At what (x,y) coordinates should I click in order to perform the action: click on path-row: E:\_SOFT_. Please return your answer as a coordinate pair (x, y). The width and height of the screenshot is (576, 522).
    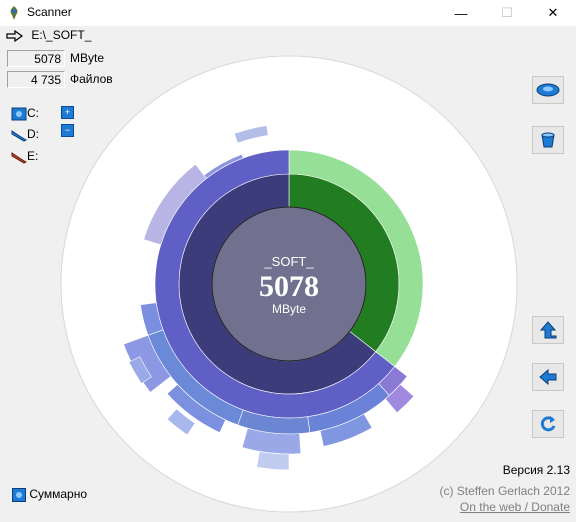
    Looking at the image, I should click on (48, 35).